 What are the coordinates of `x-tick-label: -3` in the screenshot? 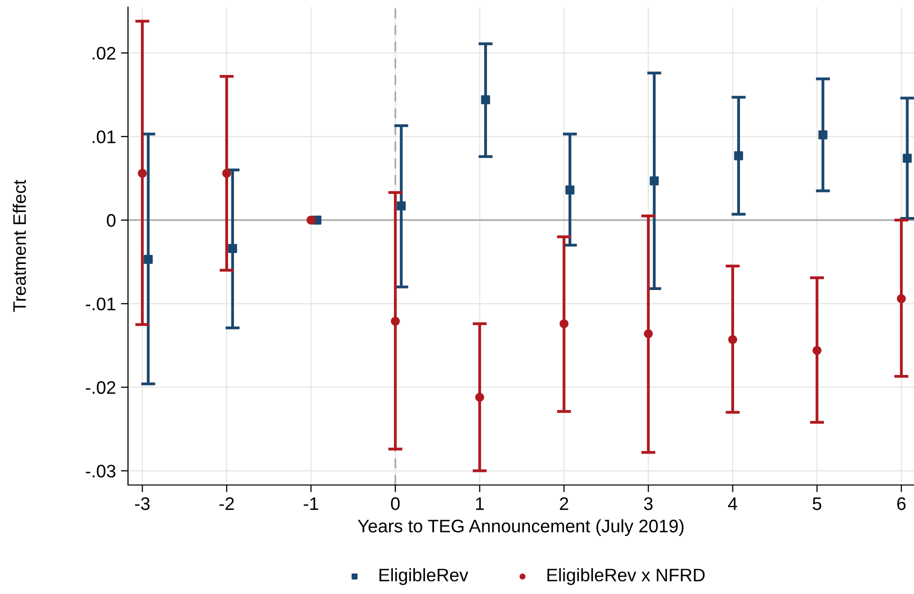 It's located at (142, 503).